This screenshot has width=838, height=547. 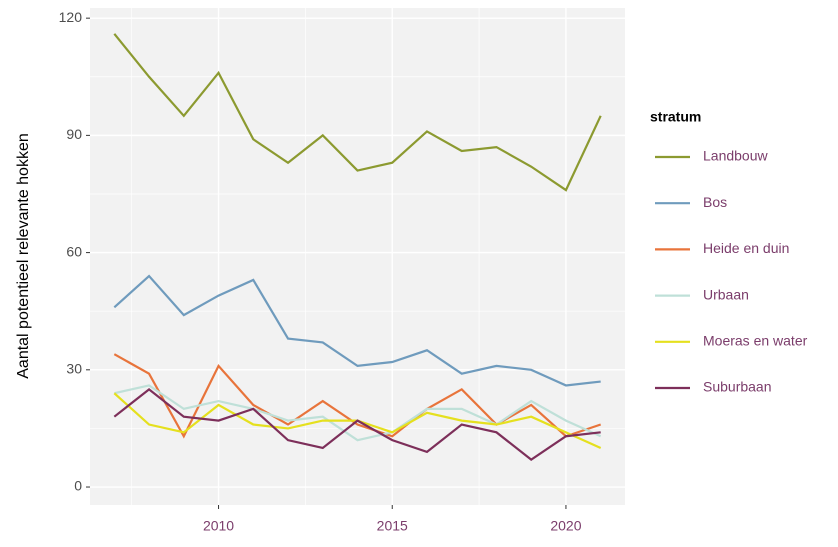 What do you see at coordinates (74, 134) in the screenshot?
I see `y-tick-label: 90` at bounding box center [74, 134].